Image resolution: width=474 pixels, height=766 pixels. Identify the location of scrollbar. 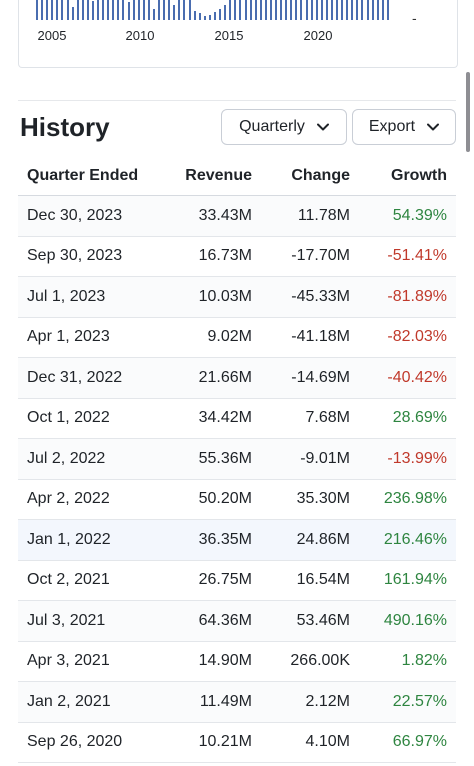
(468, 112).